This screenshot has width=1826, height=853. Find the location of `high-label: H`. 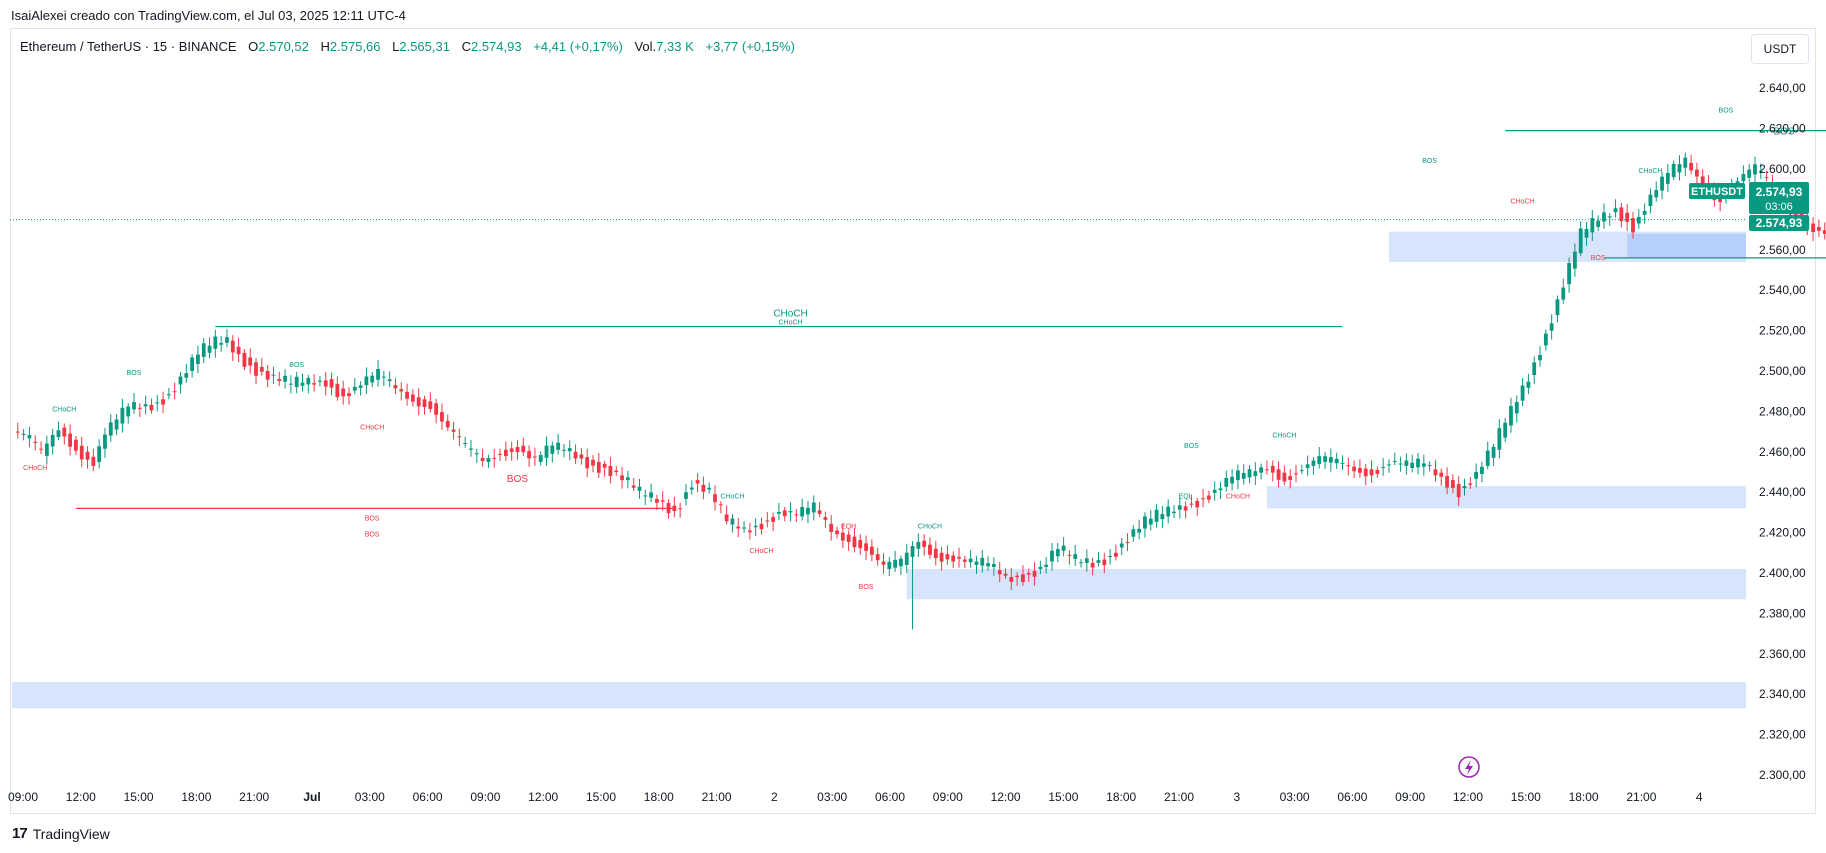

high-label: H is located at coordinates (325, 46).